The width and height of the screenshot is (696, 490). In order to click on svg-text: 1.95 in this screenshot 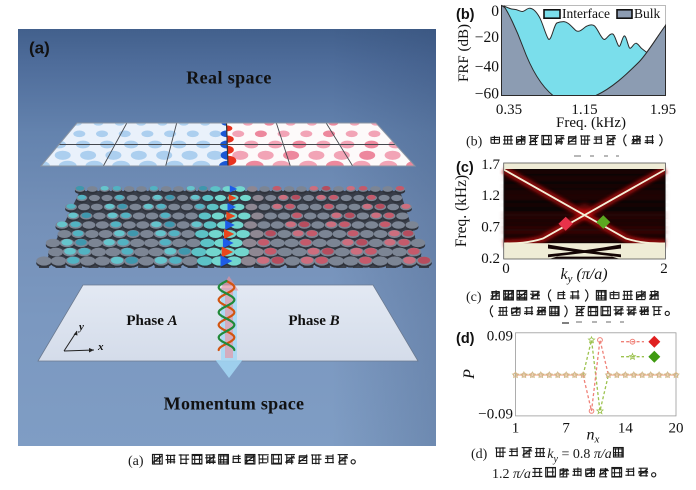, I will do `click(663, 110)`.